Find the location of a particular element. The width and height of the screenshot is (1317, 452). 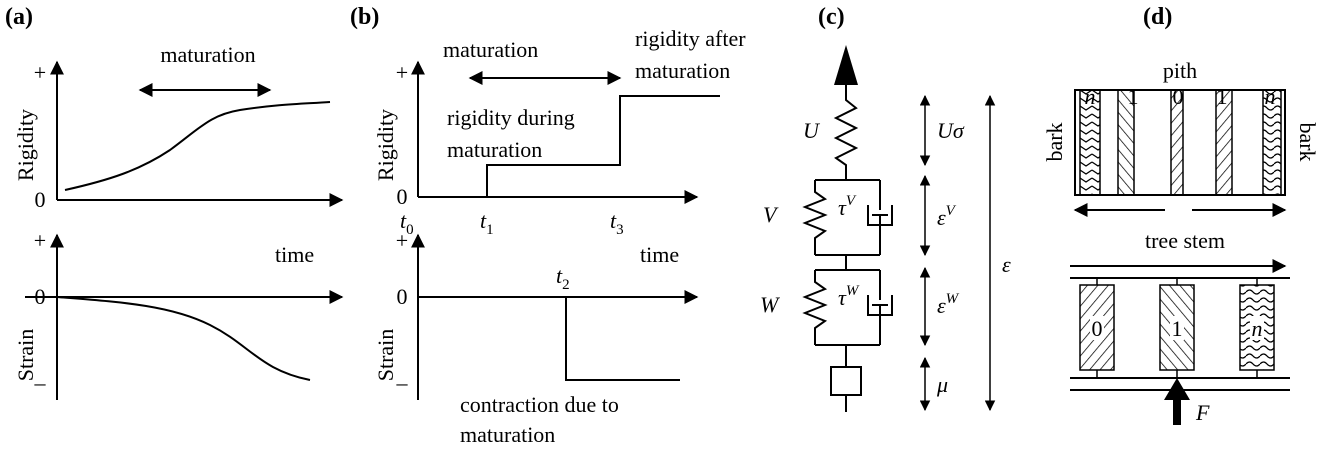

spring is located at coordinates (846, 132).